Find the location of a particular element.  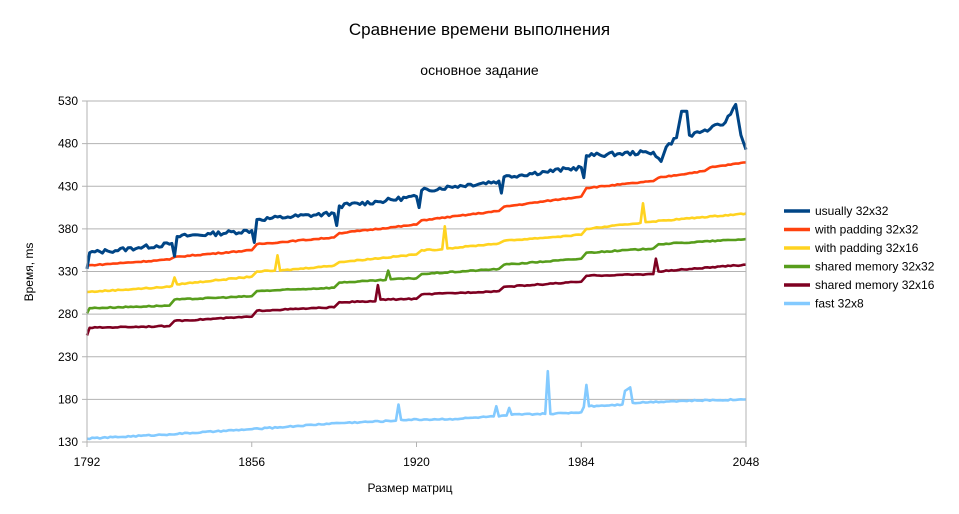

y-tick-label: 230 is located at coordinates (68, 357).